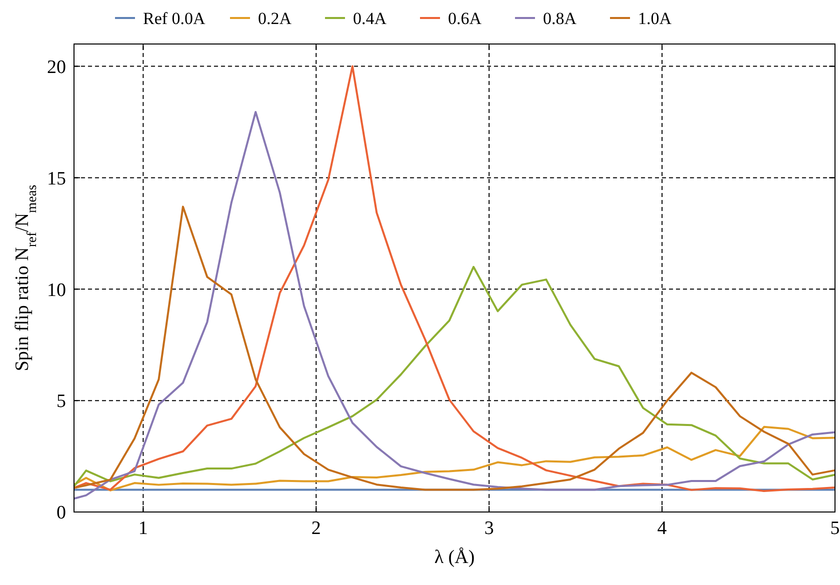  Describe the element at coordinates (465, 18) in the screenshot. I see `legend-label: 0.6A` at that location.